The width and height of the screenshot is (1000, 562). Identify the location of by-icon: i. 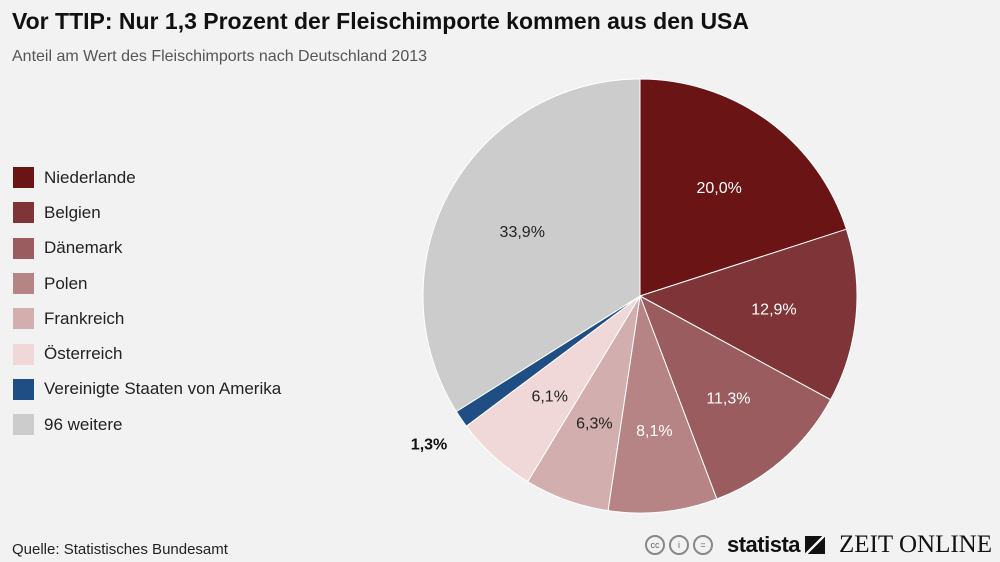
(678, 545).